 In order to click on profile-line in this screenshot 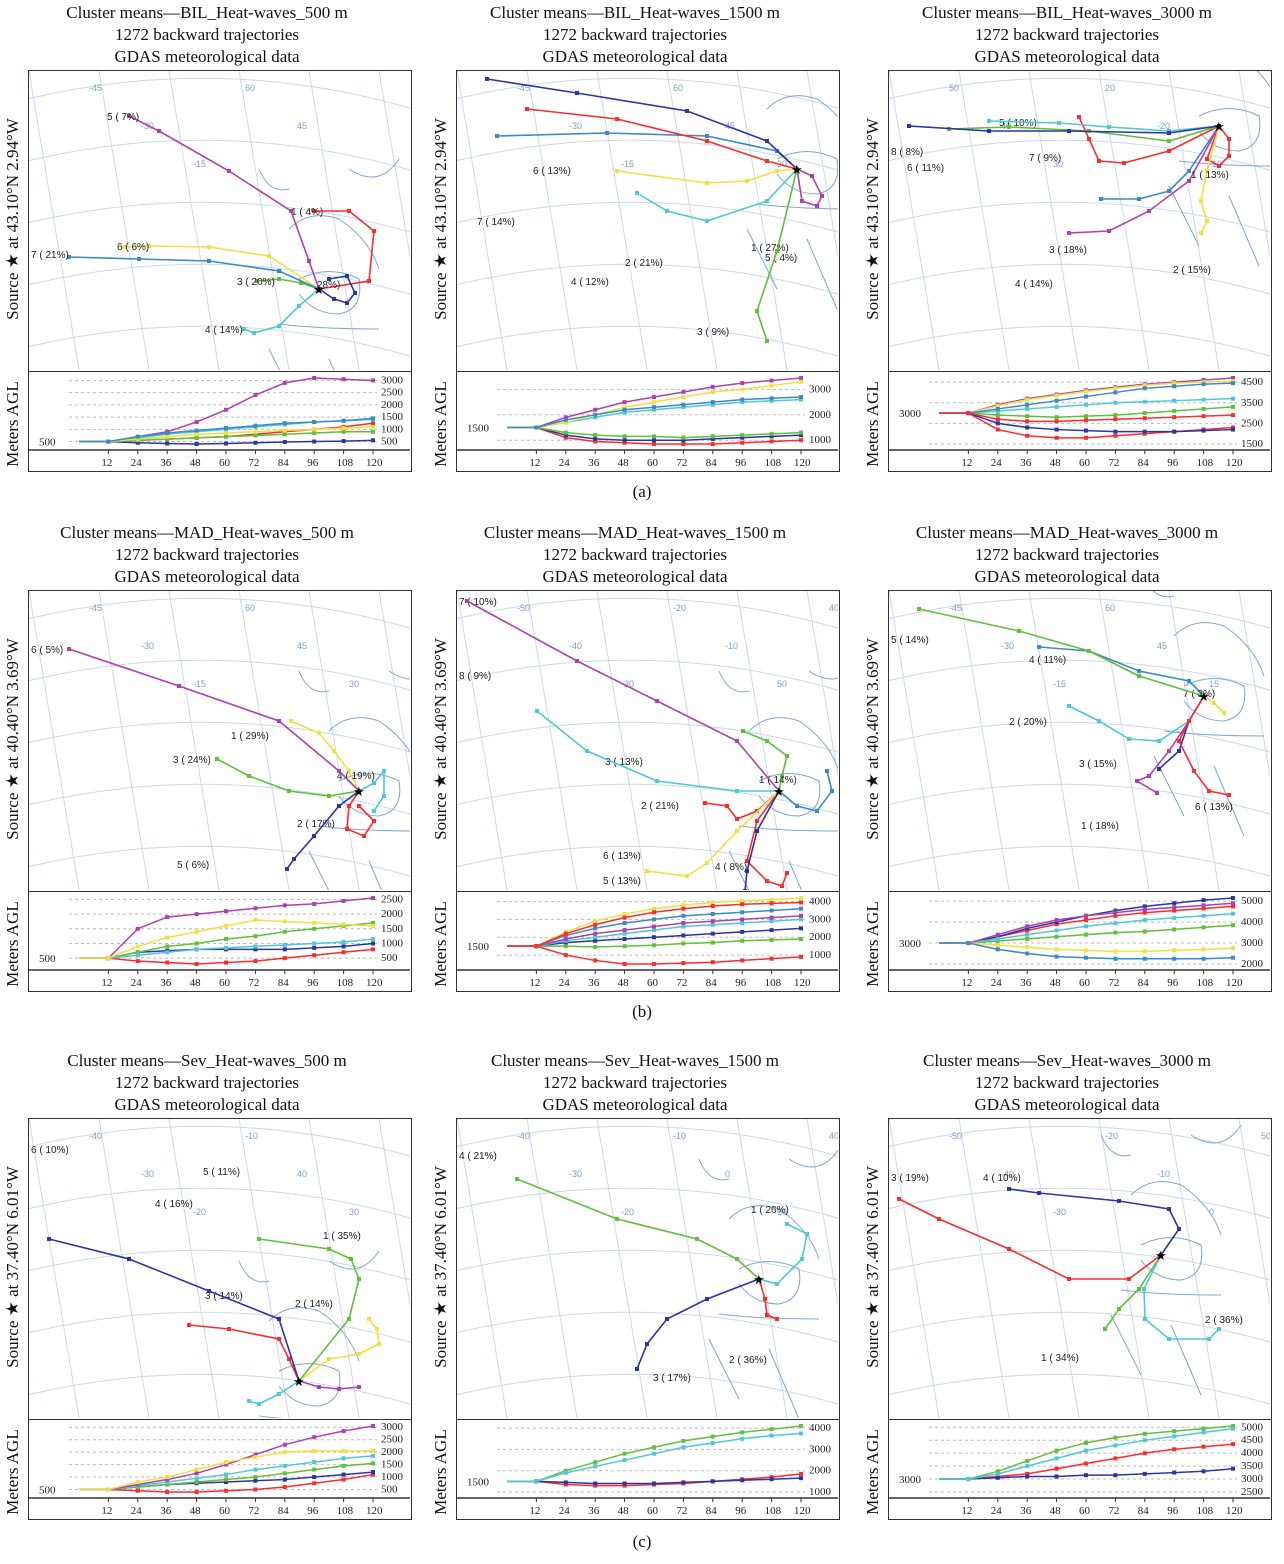, I will do `click(654, 405)`.